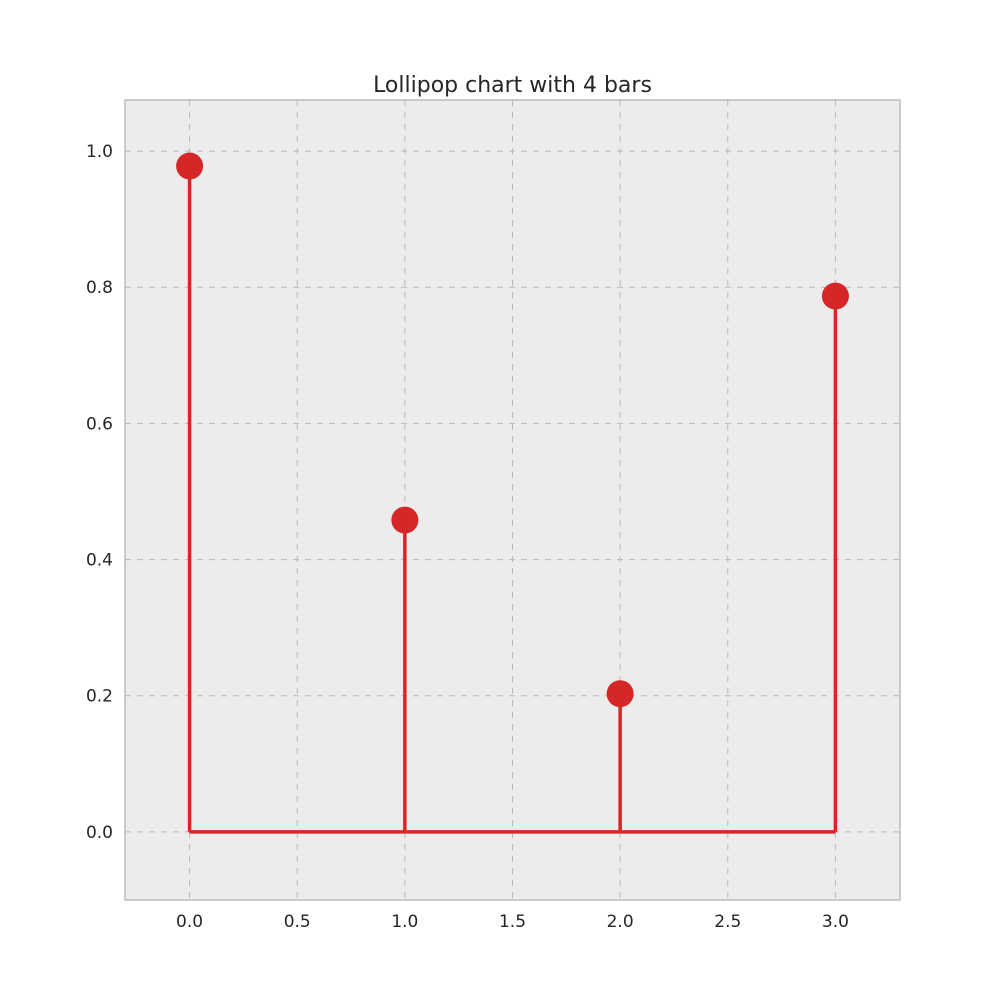  Describe the element at coordinates (727, 922) in the screenshot. I see `x-tick-label: 2.5` at that location.